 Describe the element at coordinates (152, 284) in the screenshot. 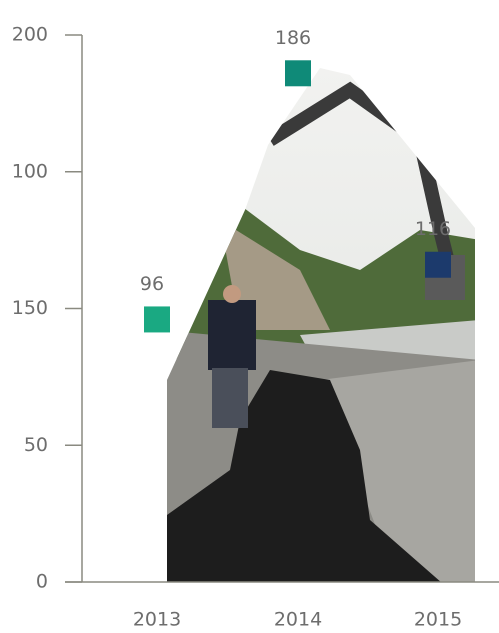

I see `data-label: 96` at that location.